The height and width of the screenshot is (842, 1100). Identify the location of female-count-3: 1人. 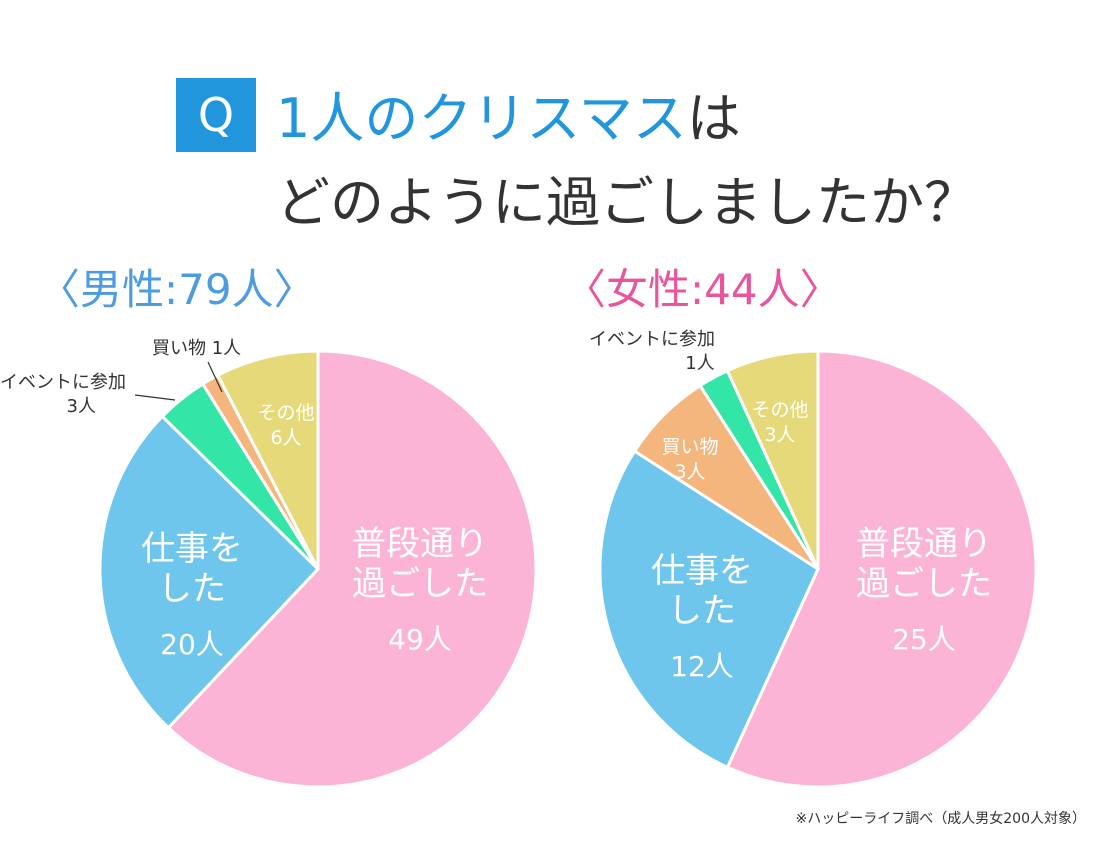
(699, 363).